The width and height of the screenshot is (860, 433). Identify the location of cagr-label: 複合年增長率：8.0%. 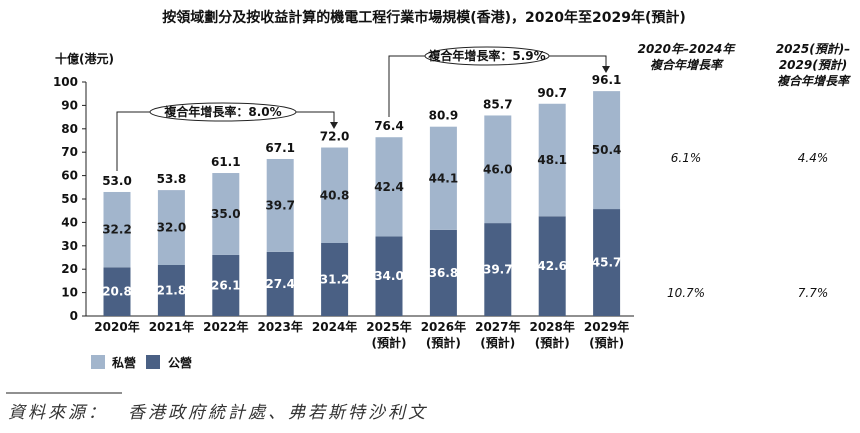
(222, 111).